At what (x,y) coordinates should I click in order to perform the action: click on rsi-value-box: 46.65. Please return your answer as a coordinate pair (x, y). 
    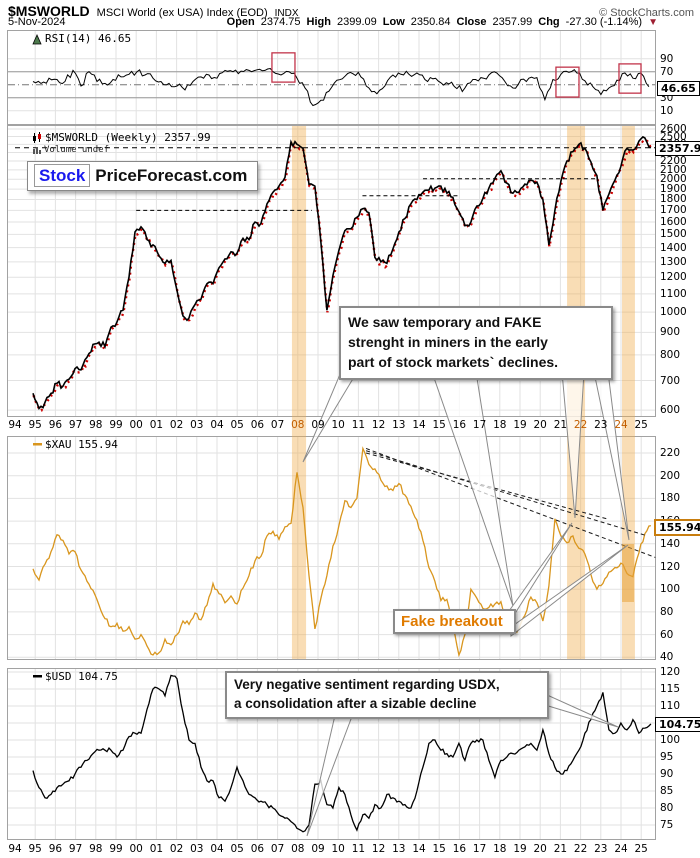
    Looking at the image, I should click on (678, 88).